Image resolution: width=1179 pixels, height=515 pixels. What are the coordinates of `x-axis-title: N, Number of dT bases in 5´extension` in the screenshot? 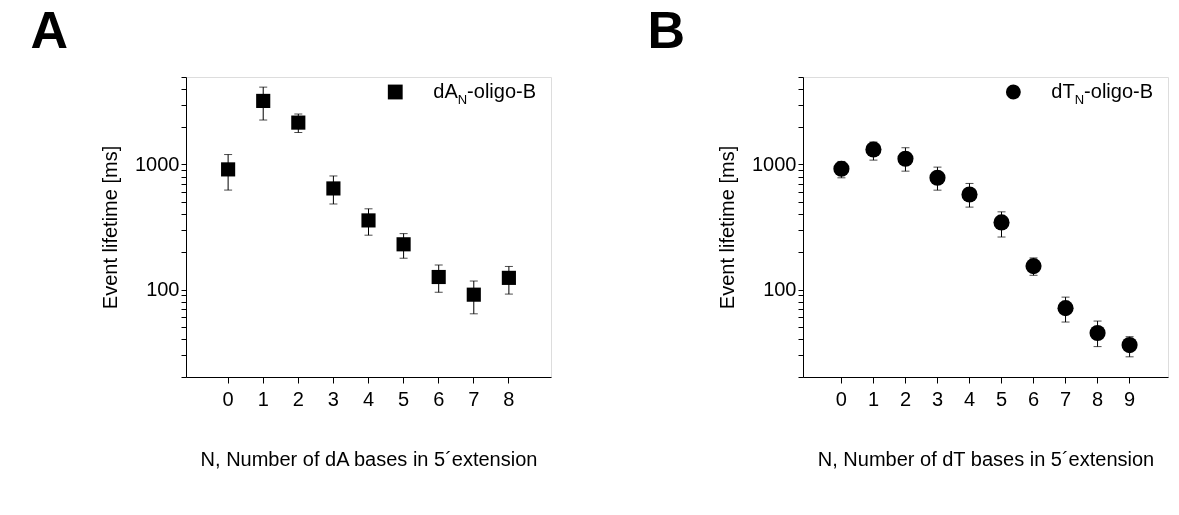 It's located at (986, 458).